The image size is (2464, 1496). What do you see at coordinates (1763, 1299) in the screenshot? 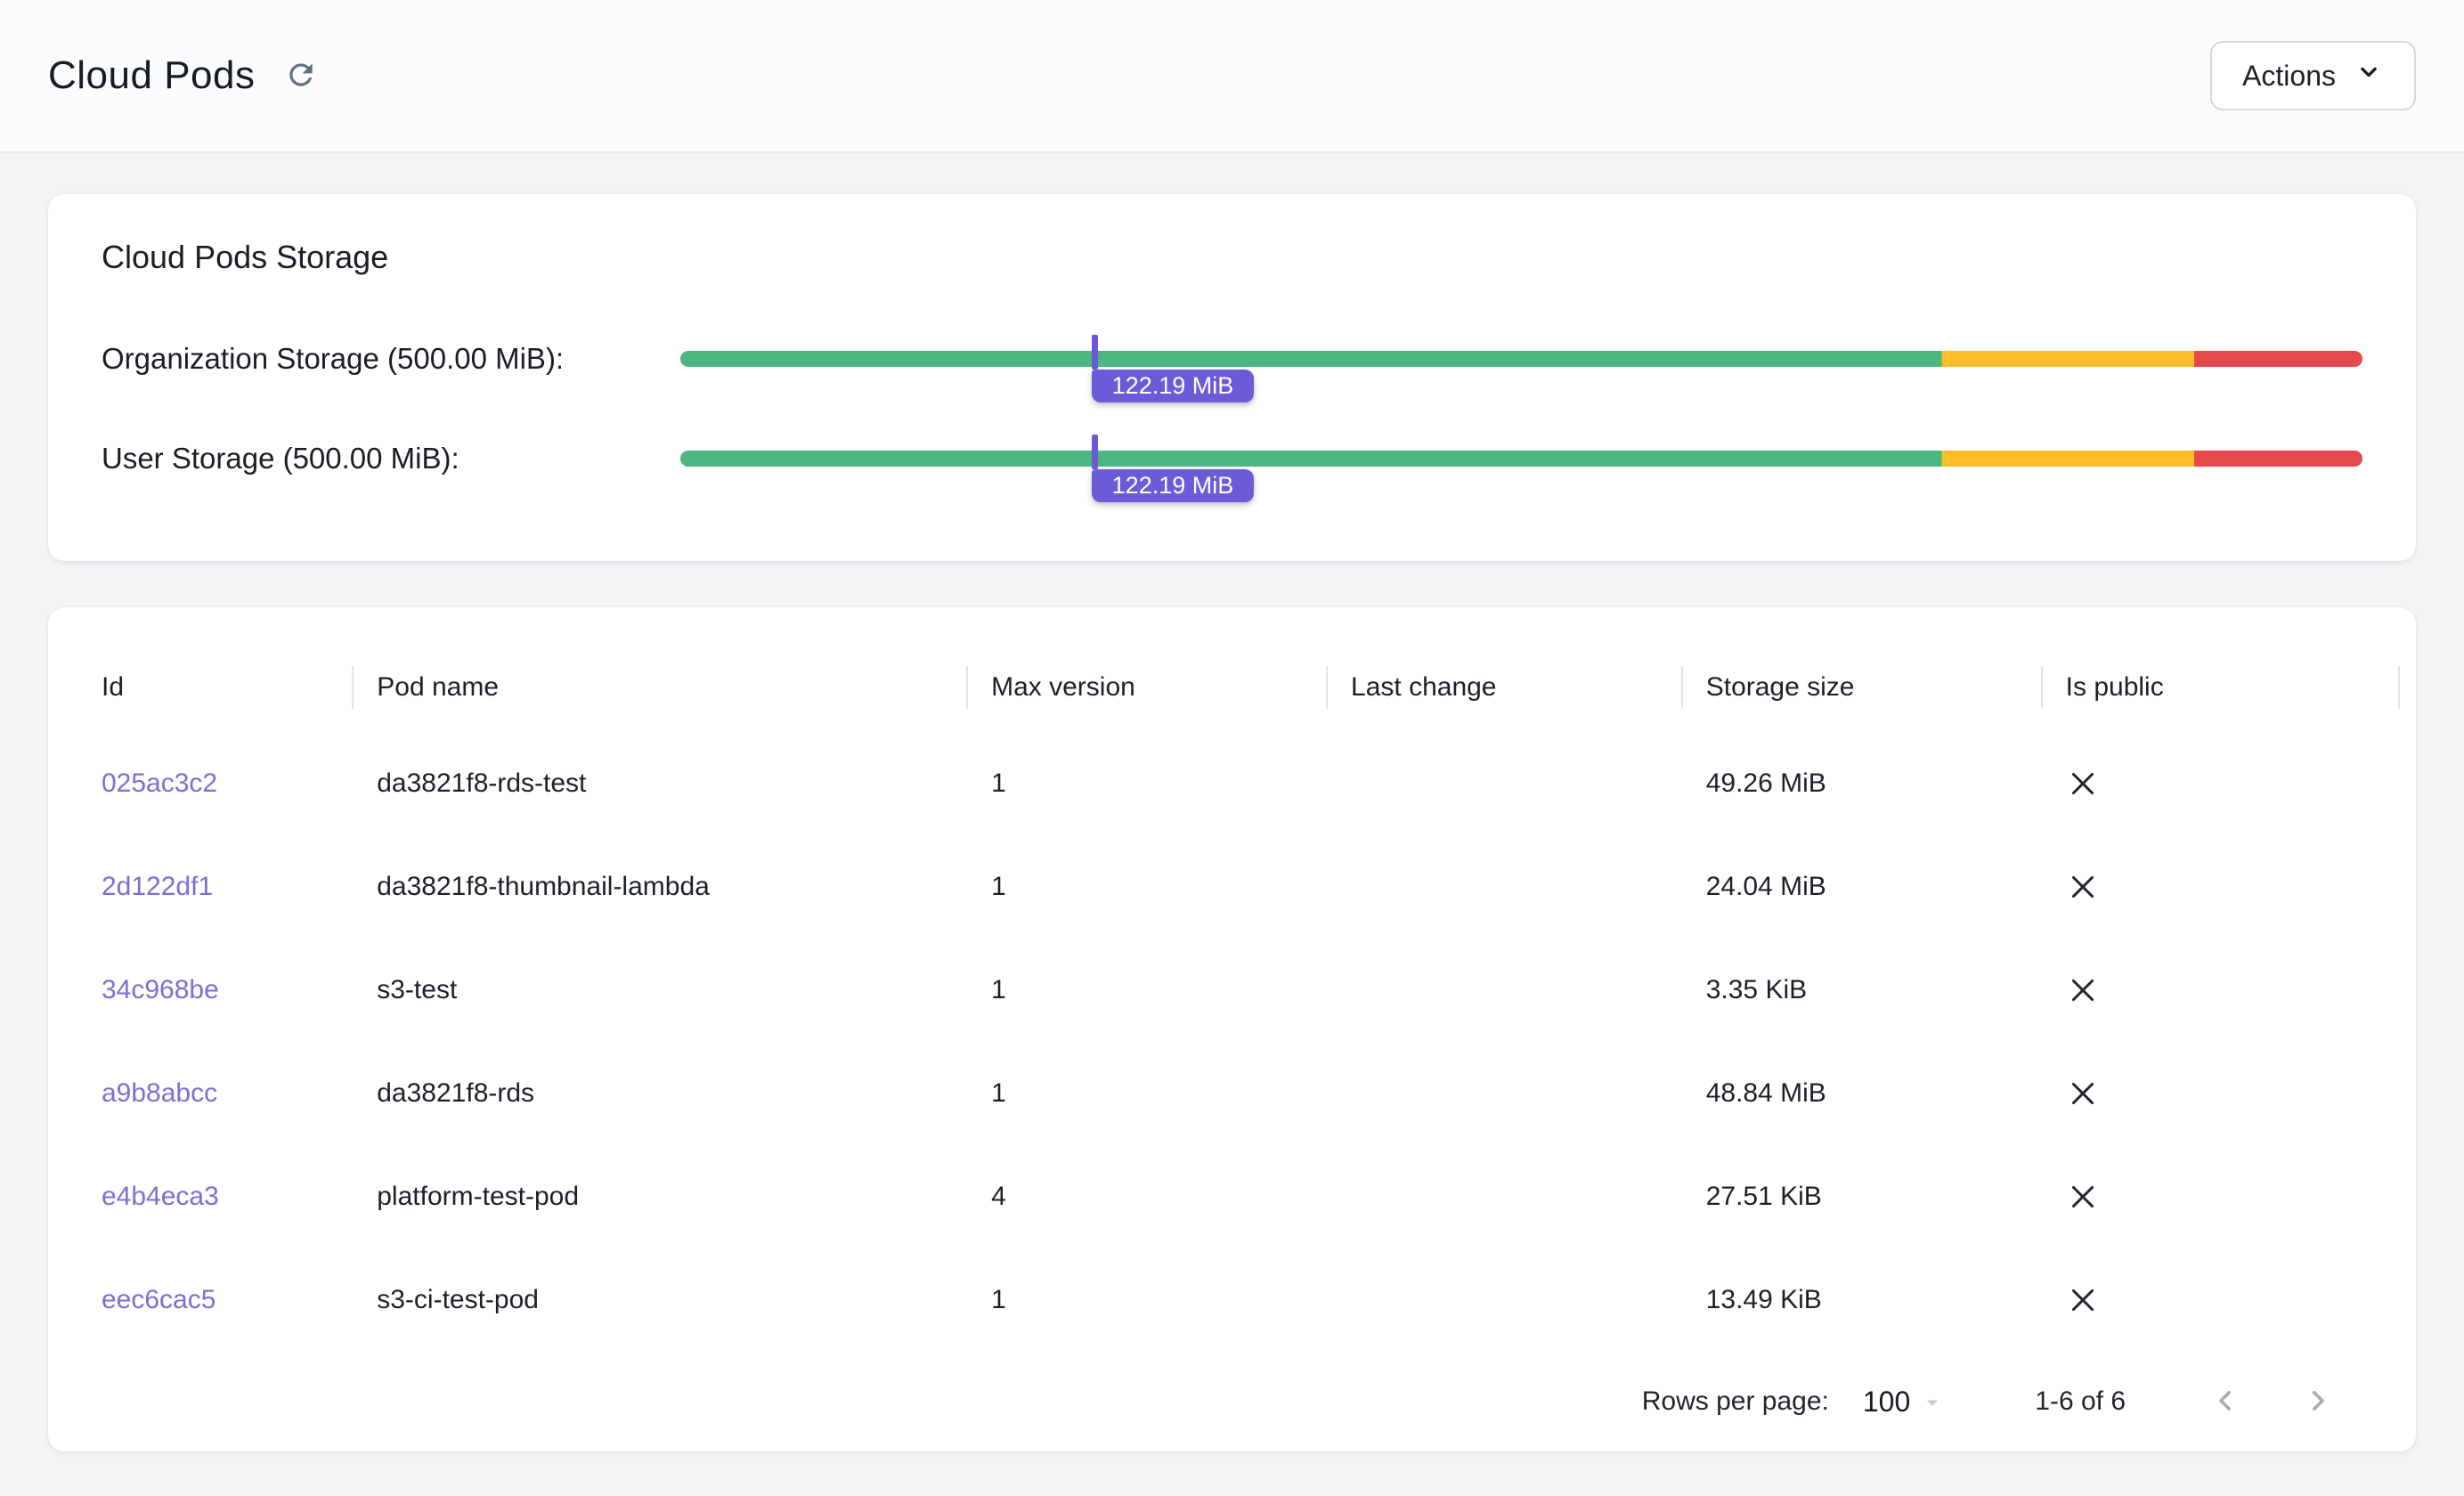
I see `cell-storage-size: 13.49 KiB` at bounding box center [1763, 1299].